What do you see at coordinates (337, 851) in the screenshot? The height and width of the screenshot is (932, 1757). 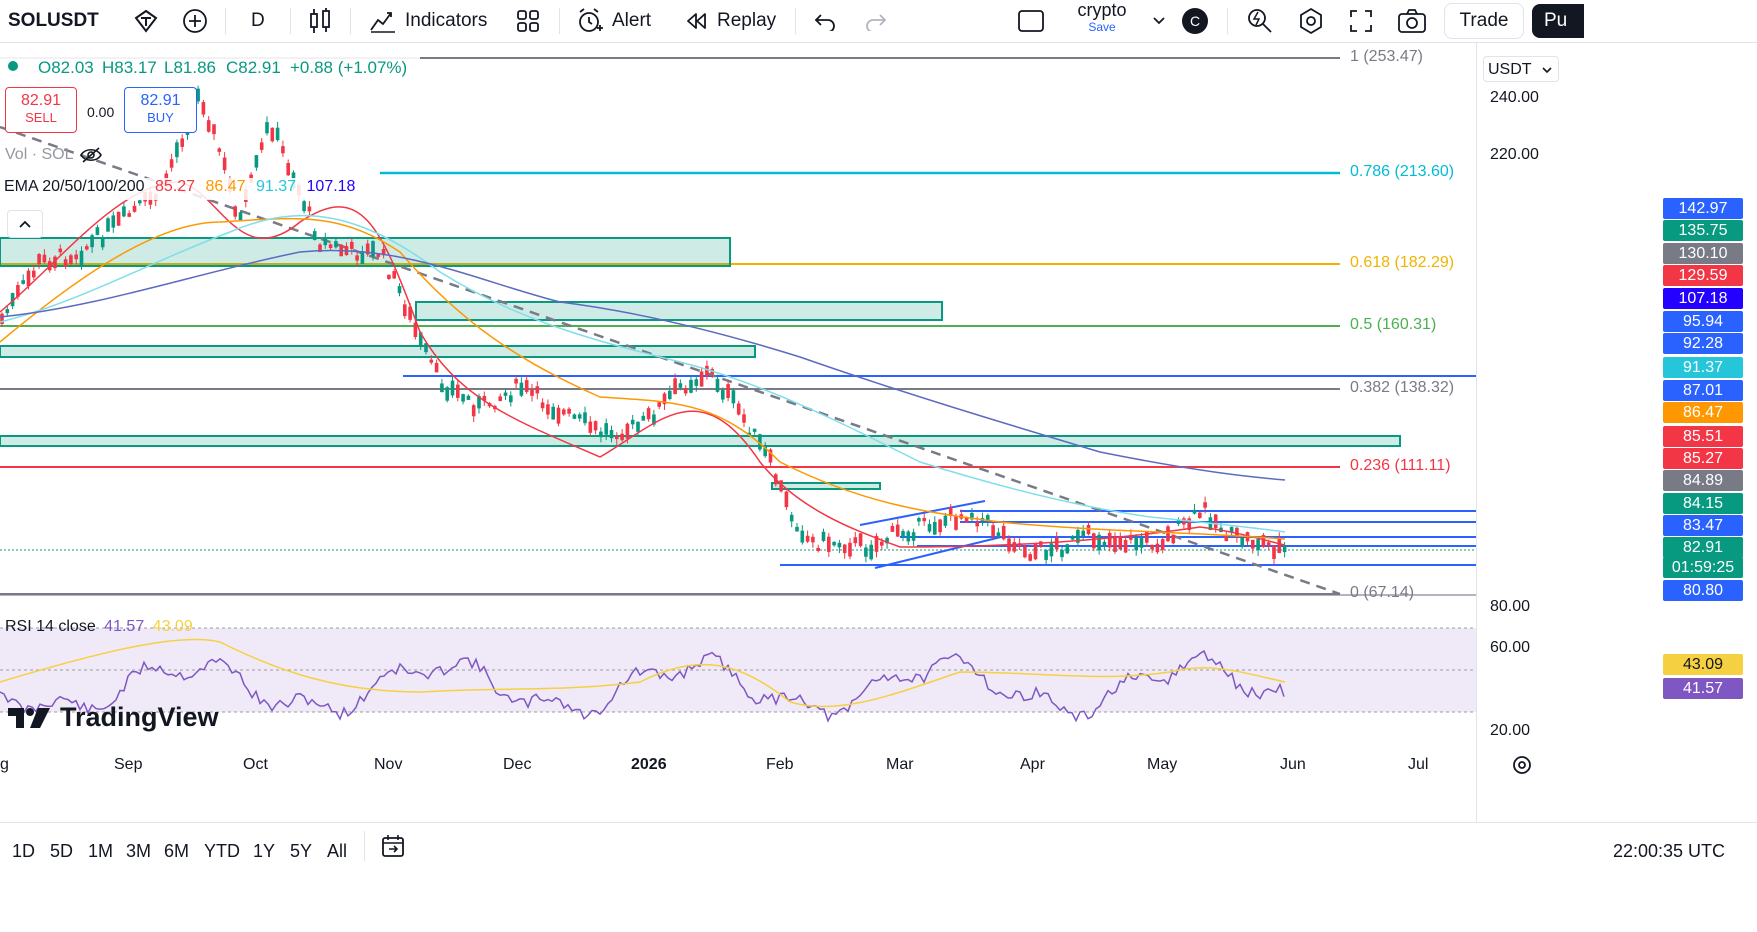 I see `range-button-all: All` at bounding box center [337, 851].